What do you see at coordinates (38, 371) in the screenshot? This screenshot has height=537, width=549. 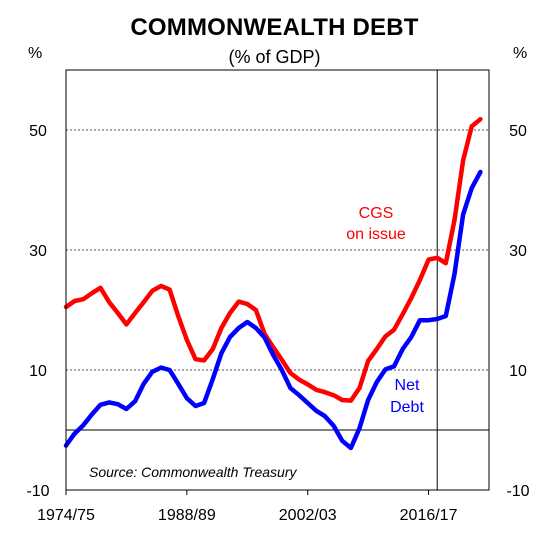 I see `y-tick-left-10: 10` at bounding box center [38, 371].